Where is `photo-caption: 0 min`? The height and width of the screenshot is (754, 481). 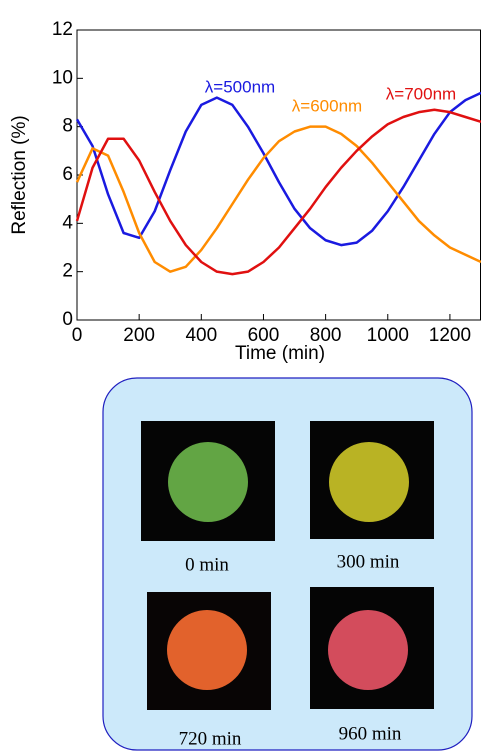 photo-caption: 0 min is located at coordinates (207, 564).